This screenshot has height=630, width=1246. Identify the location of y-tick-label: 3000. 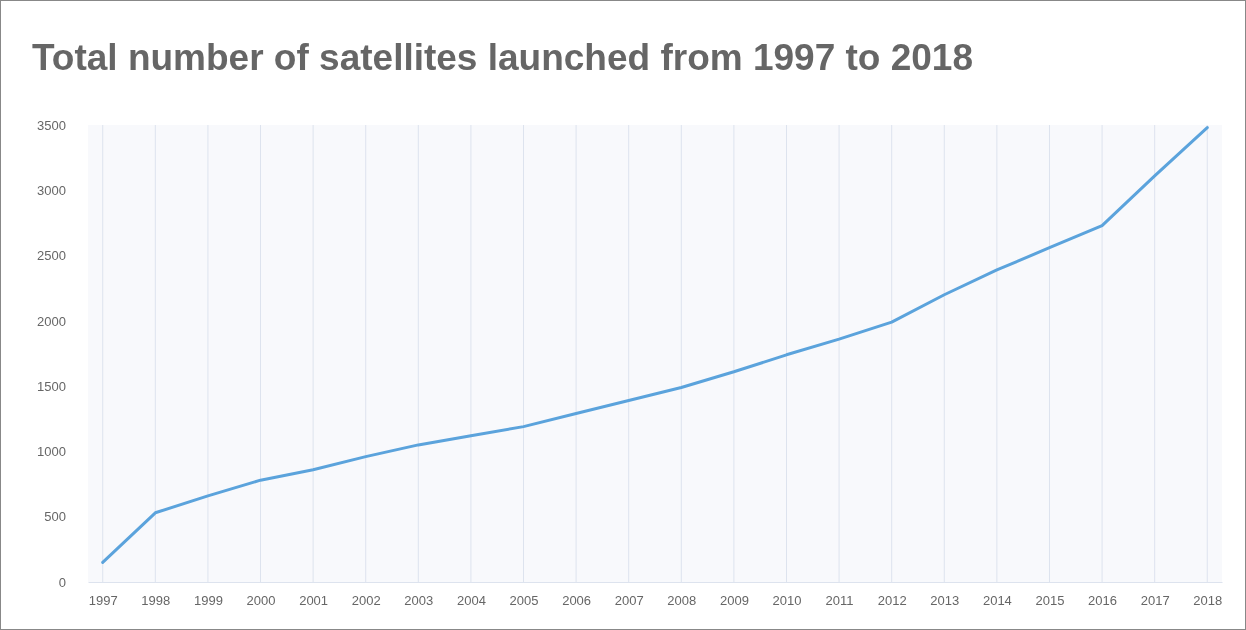
(51, 190).